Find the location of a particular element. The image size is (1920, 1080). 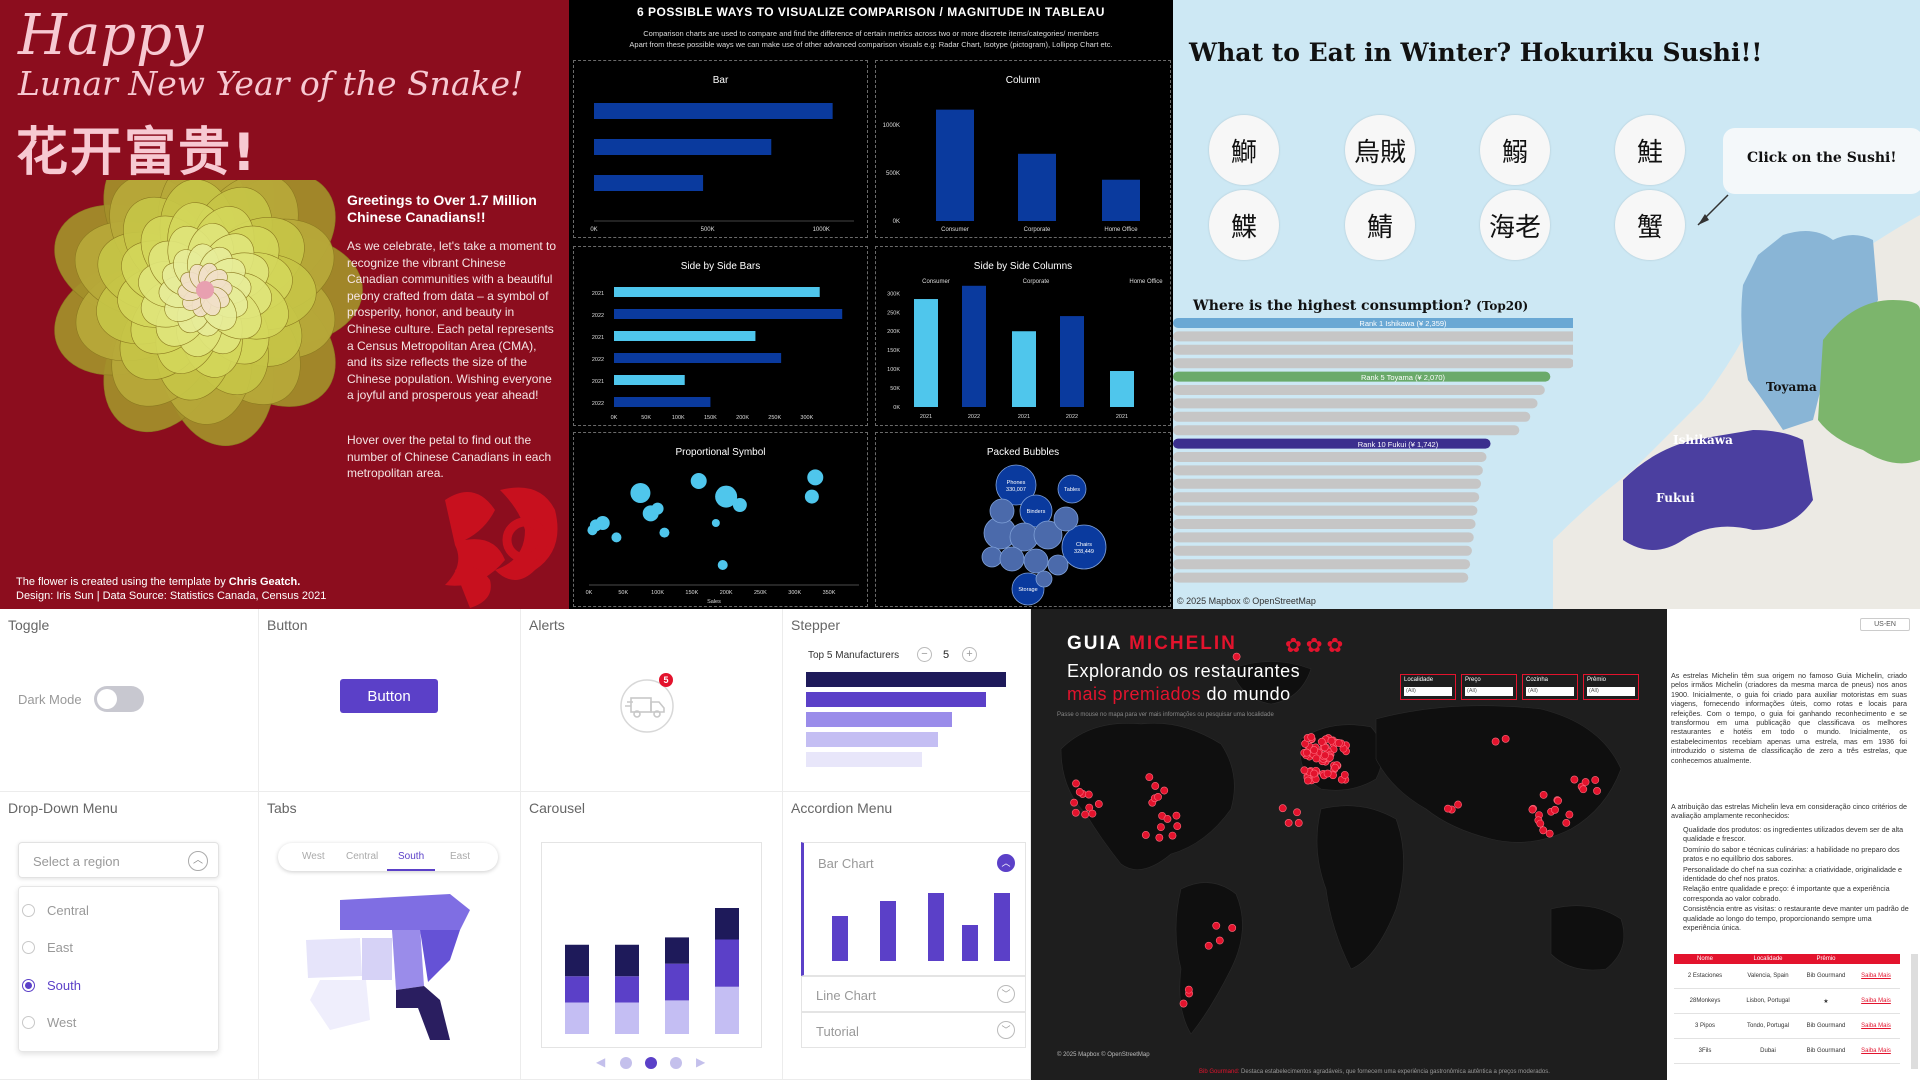

accordion-bar is located at coordinates (840, 938).